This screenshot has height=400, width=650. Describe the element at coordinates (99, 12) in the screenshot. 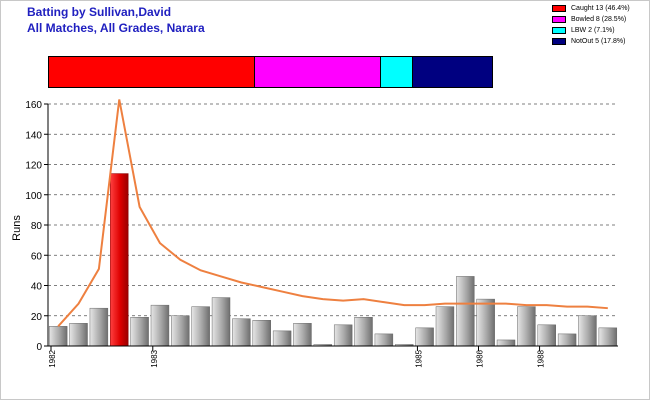

I see `chart-title: Batting by Sullivan,David` at that location.